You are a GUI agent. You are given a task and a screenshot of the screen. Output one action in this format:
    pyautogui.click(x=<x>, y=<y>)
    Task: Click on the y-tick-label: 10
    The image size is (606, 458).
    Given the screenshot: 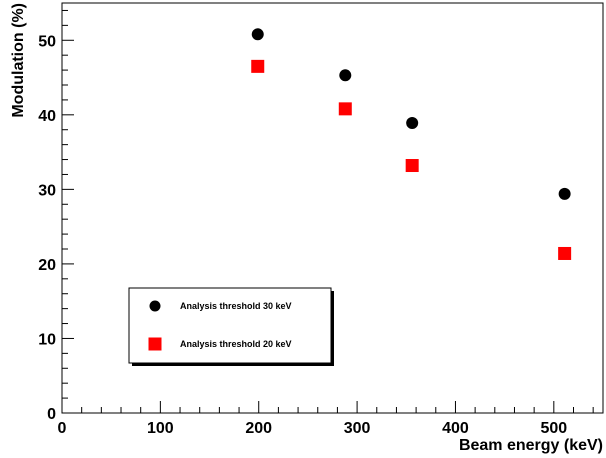 What is the action you would take?
    pyautogui.click(x=47, y=339)
    